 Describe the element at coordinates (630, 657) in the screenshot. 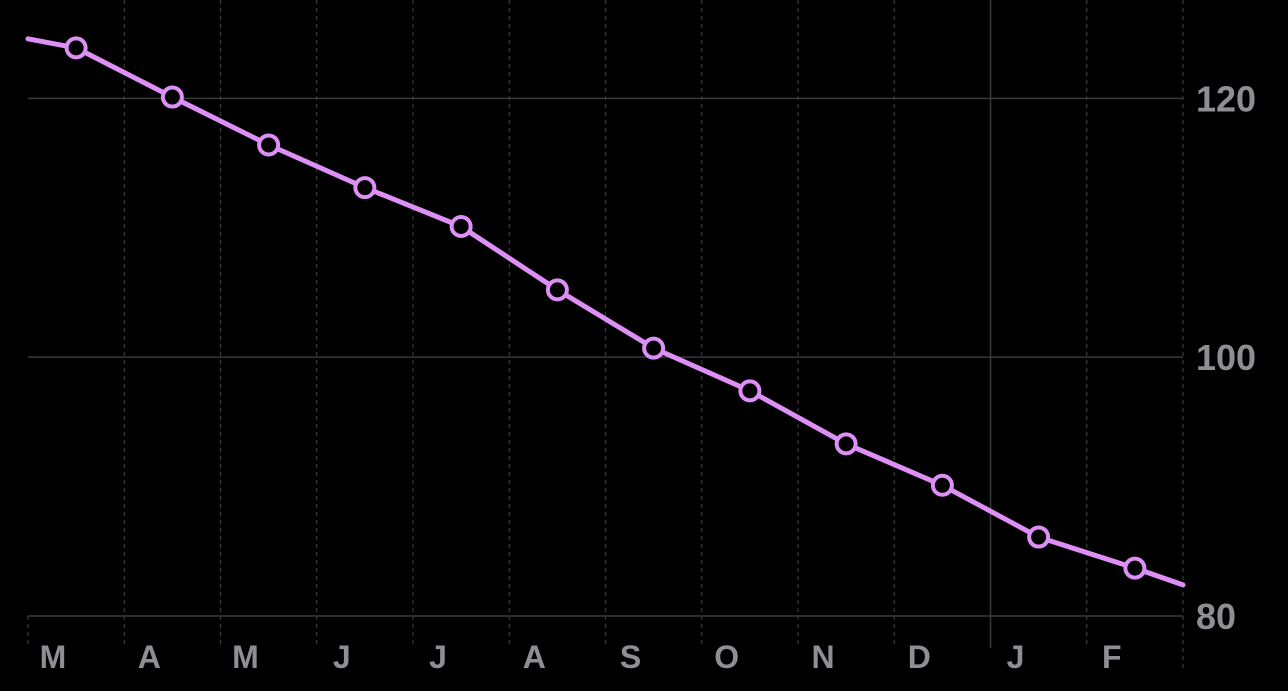

I see `x-tick-label: S` at that location.